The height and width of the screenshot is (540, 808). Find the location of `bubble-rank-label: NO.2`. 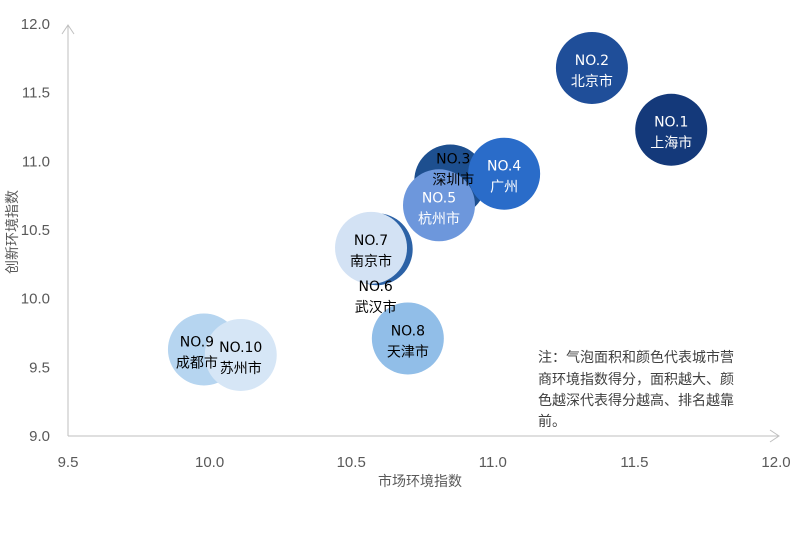

bubble-rank-label: NO.2 is located at coordinates (592, 61).